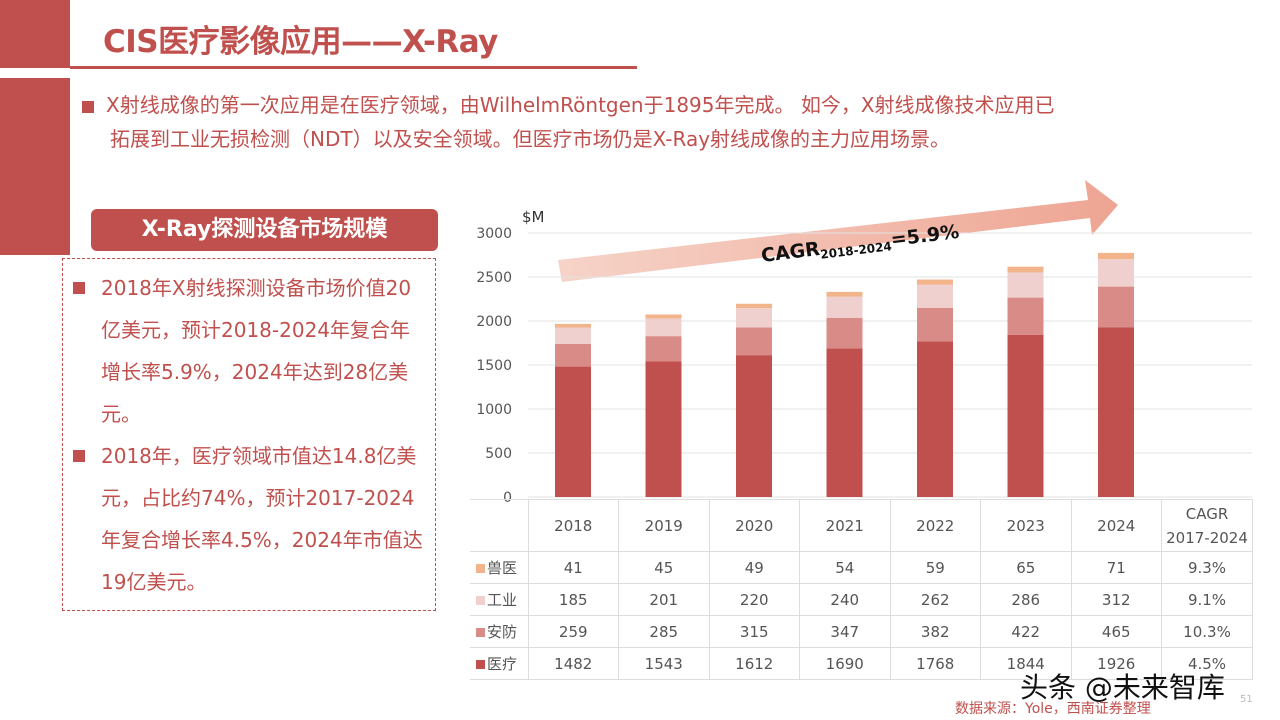  What do you see at coordinates (754, 318) in the screenshot?
I see `bar-2020-工业` at bounding box center [754, 318].